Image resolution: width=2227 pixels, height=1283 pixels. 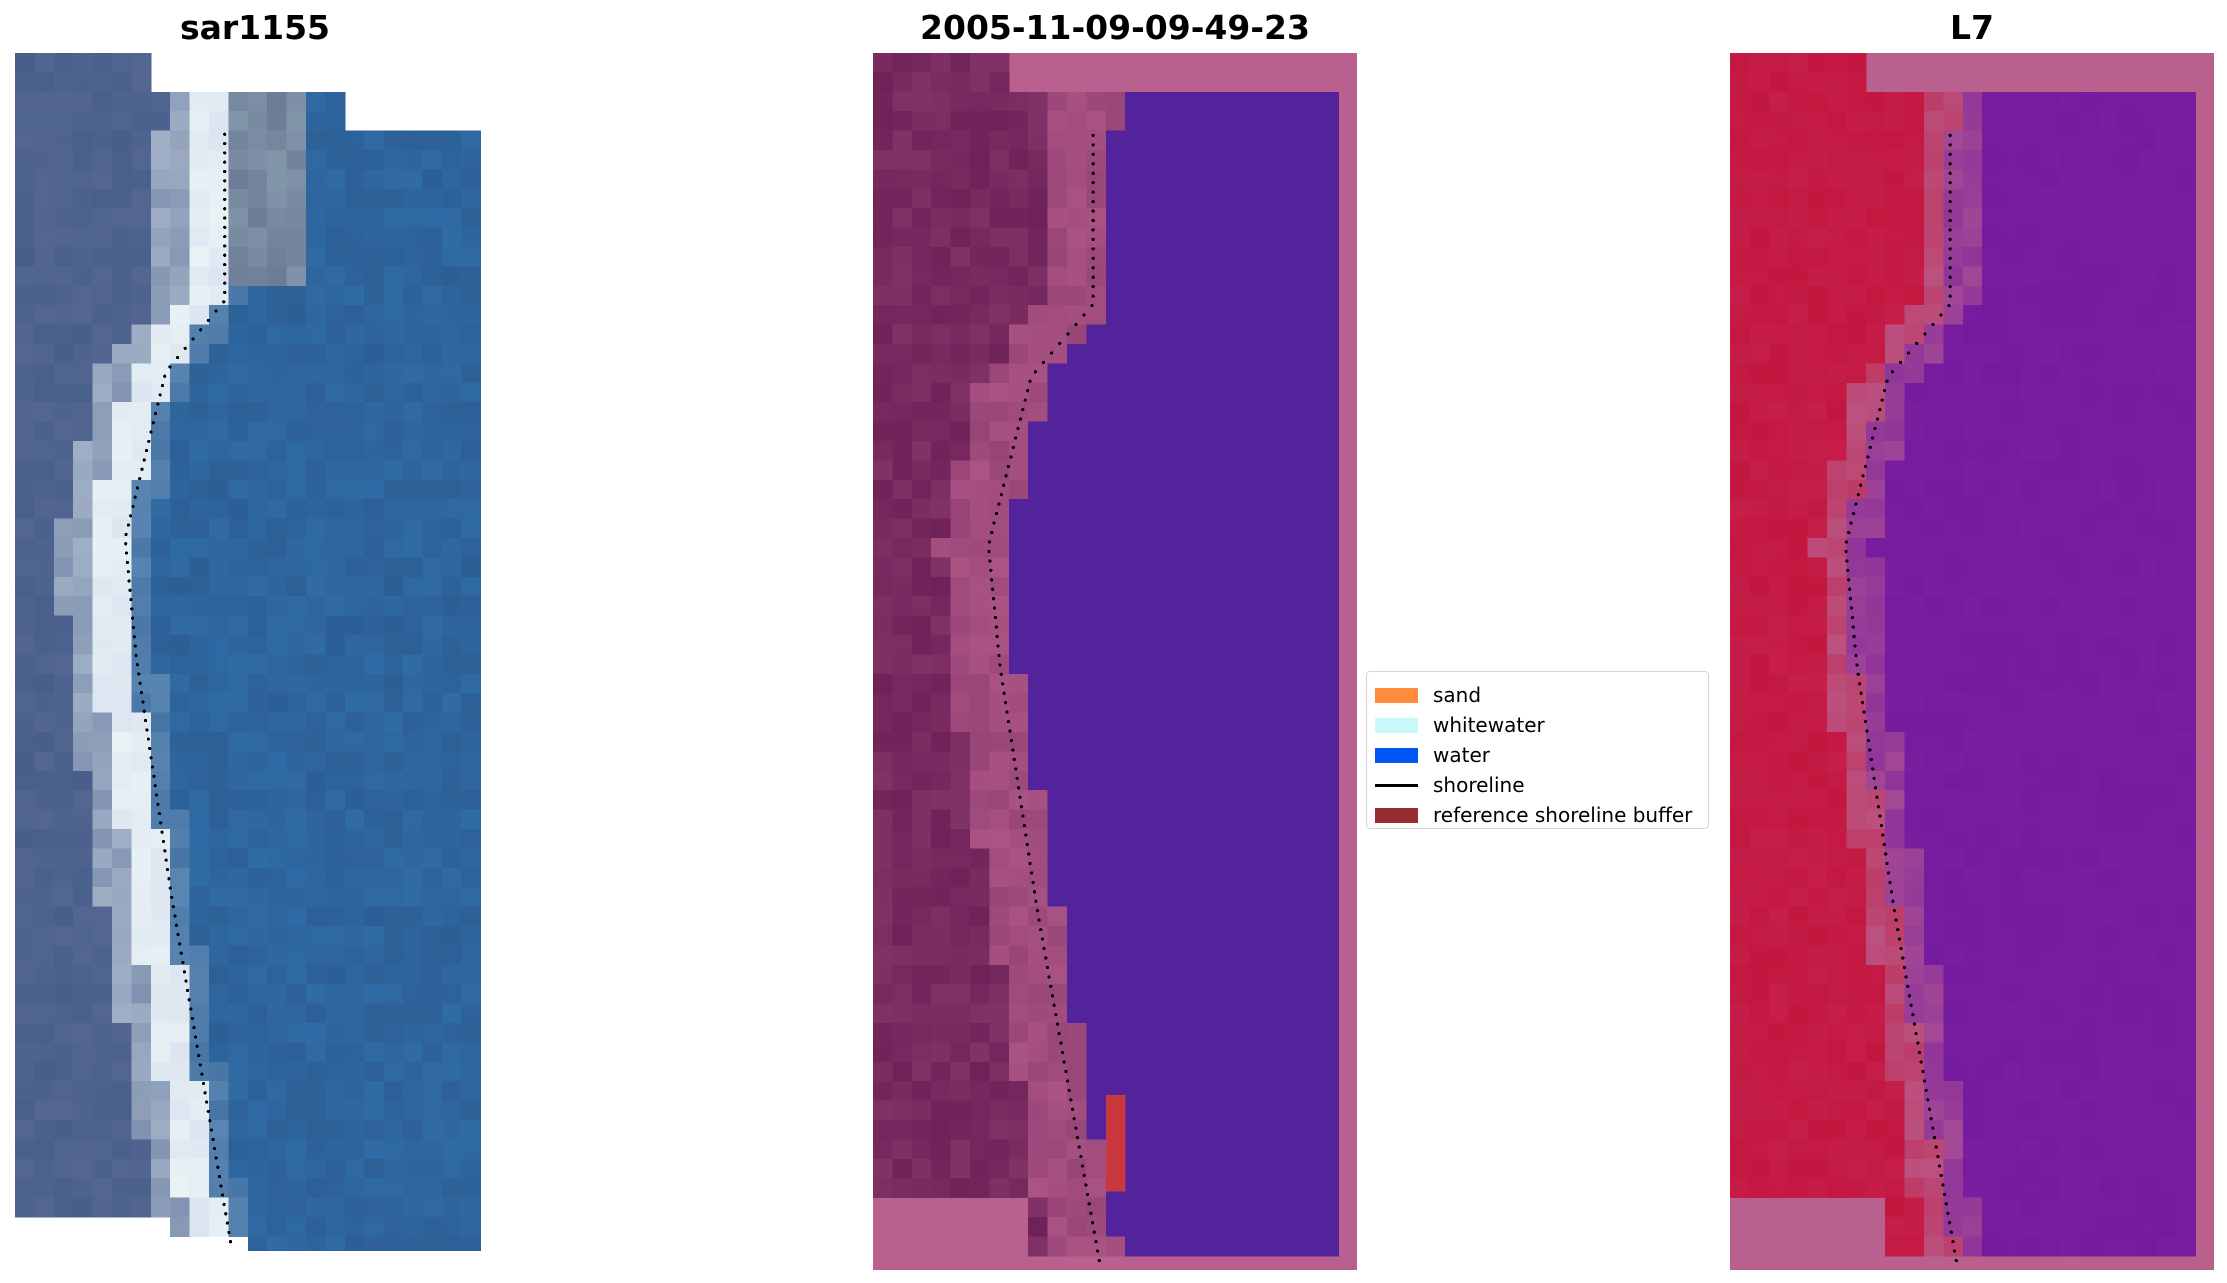 I want to click on legend-label: whitewater, so click(x=1489, y=725).